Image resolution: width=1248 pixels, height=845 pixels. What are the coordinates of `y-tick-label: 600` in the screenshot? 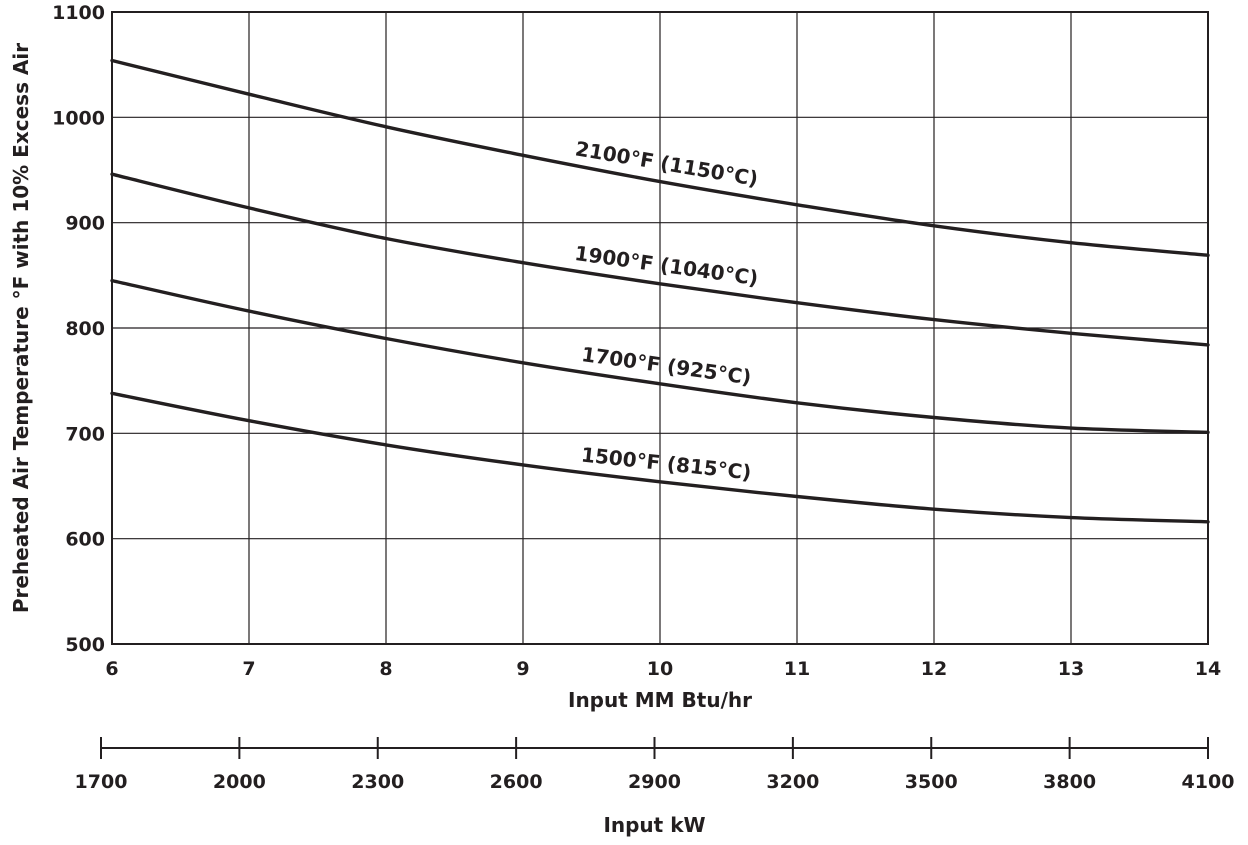 It's located at (85, 540).